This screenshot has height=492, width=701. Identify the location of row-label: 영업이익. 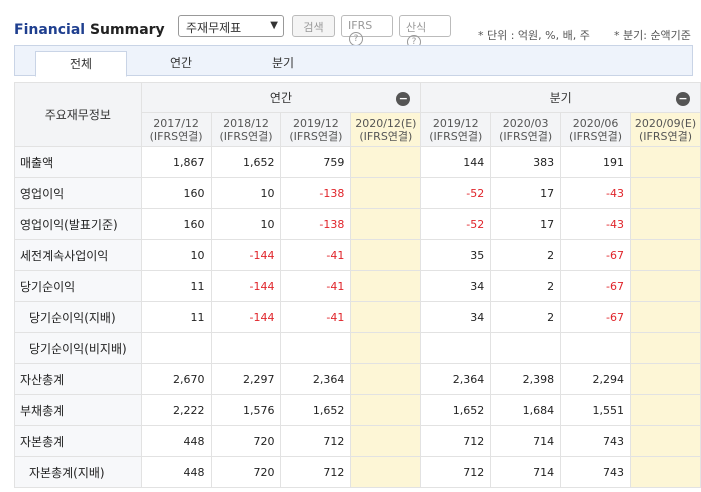
(78, 193).